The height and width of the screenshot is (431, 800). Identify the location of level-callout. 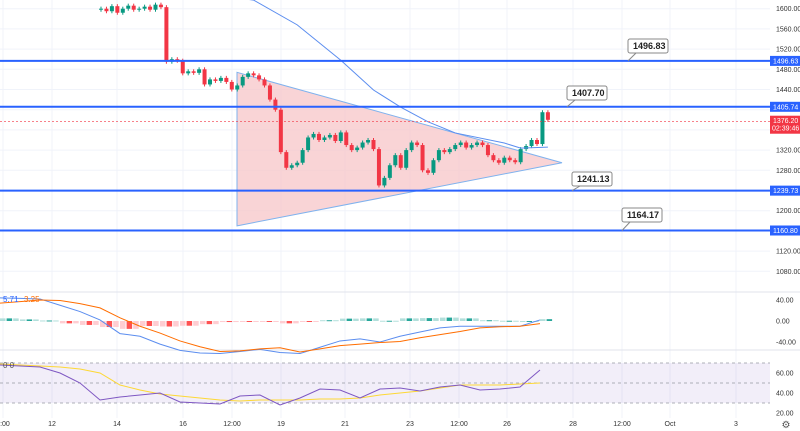
(587, 93).